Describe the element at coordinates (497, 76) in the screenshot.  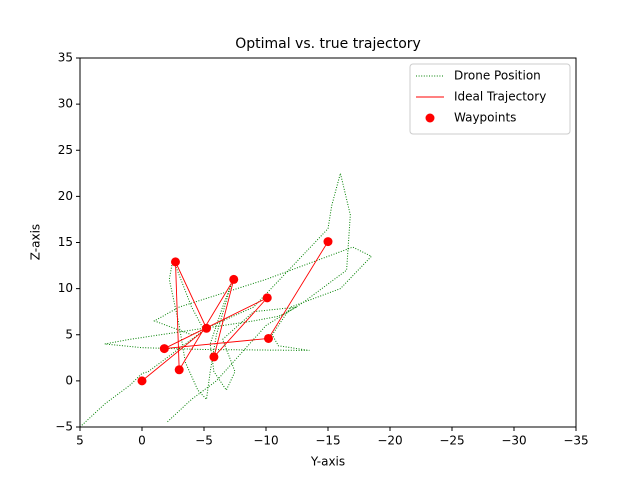
I see `legend-label: Drone Position` at that location.